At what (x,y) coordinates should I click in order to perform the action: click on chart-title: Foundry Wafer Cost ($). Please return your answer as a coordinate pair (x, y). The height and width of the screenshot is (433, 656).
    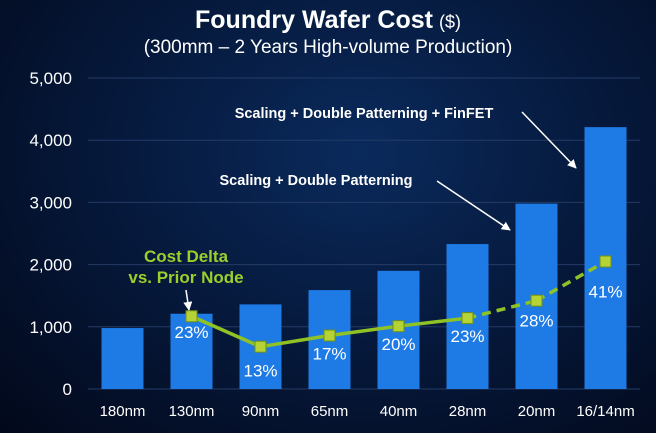
    Looking at the image, I should click on (328, 20).